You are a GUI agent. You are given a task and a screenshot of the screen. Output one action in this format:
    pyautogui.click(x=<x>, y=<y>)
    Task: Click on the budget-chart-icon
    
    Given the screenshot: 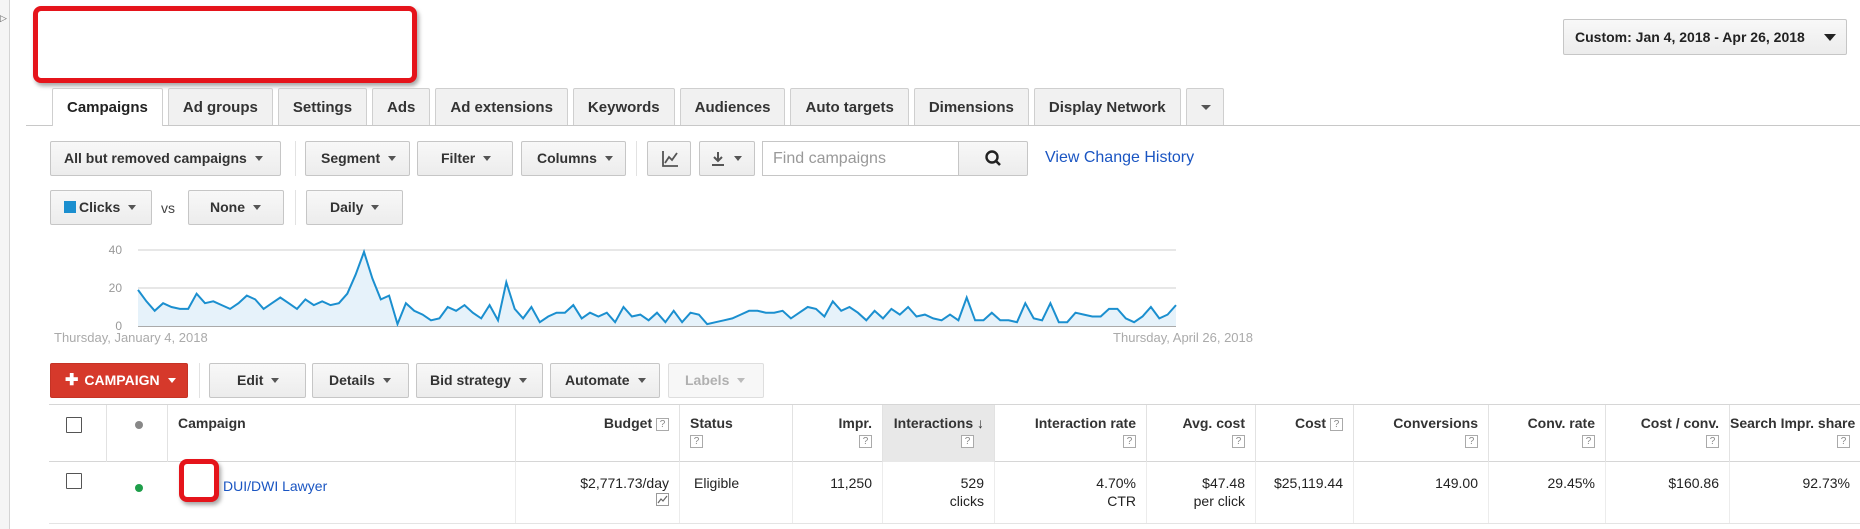 What is the action you would take?
    pyautogui.click(x=592, y=501)
    